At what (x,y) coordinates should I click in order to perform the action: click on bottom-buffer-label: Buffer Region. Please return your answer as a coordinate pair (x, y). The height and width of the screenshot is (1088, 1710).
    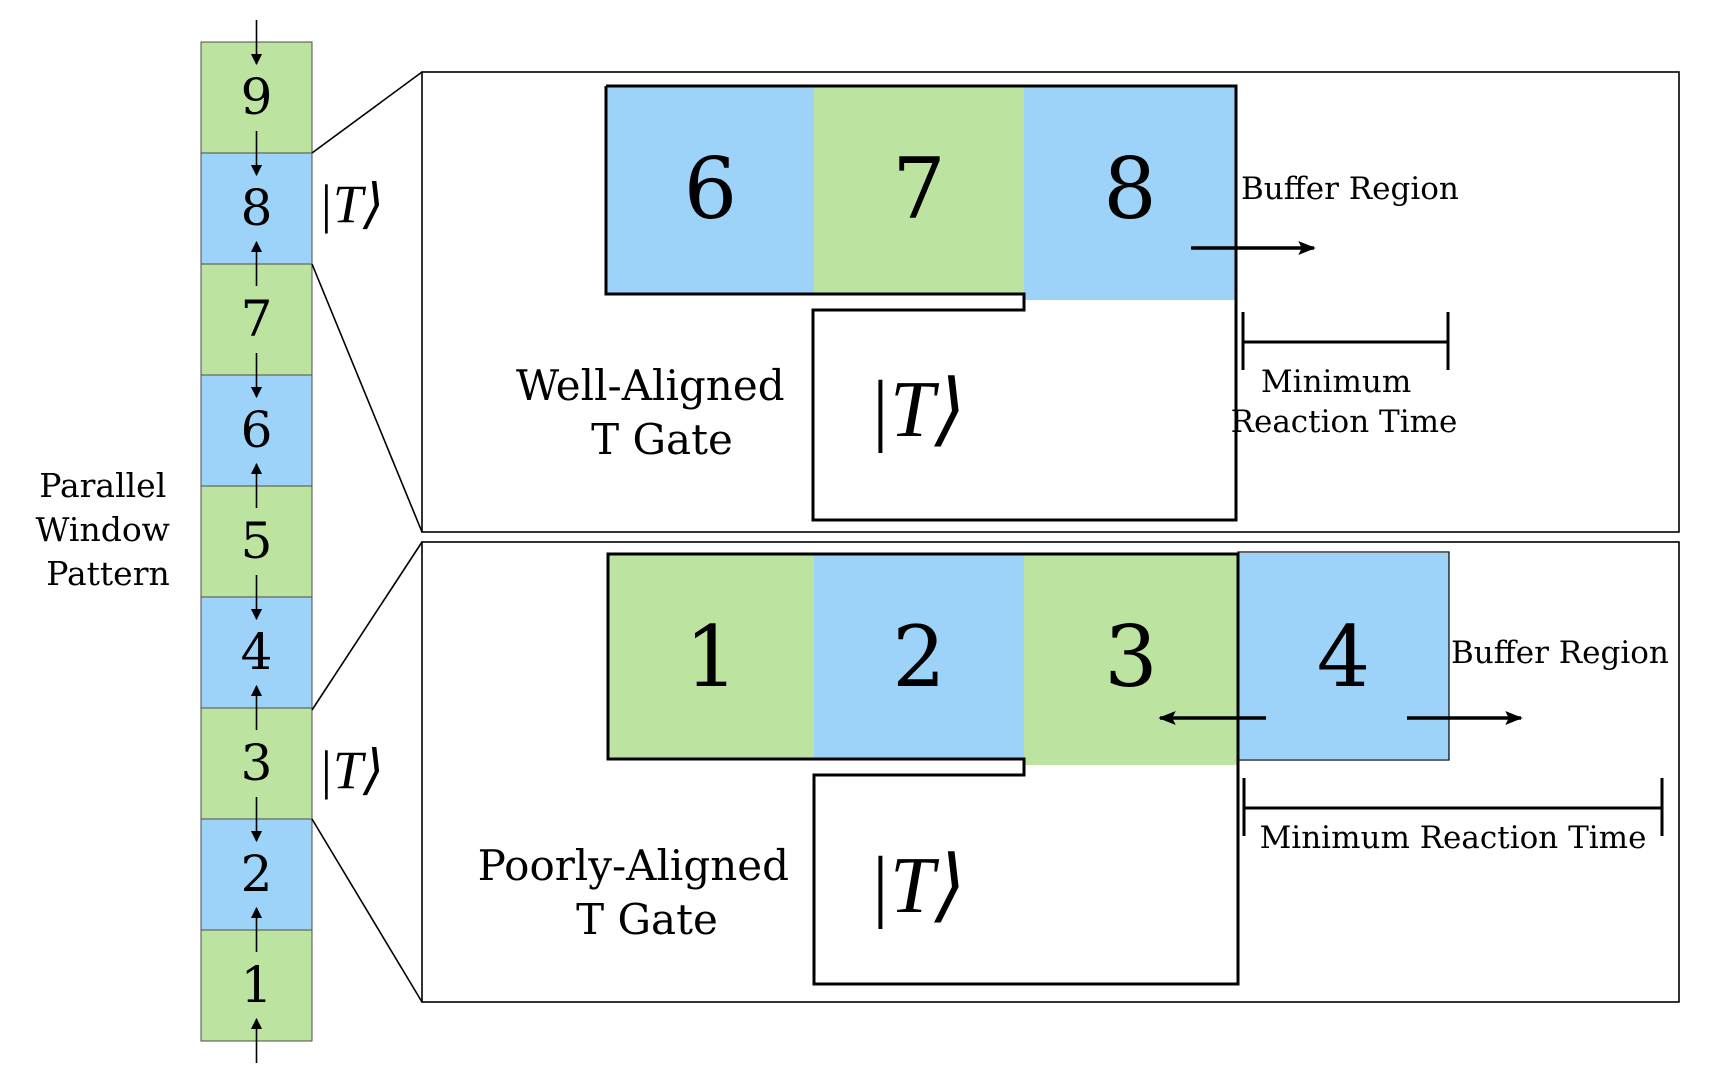
    Looking at the image, I should click on (1560, 653).